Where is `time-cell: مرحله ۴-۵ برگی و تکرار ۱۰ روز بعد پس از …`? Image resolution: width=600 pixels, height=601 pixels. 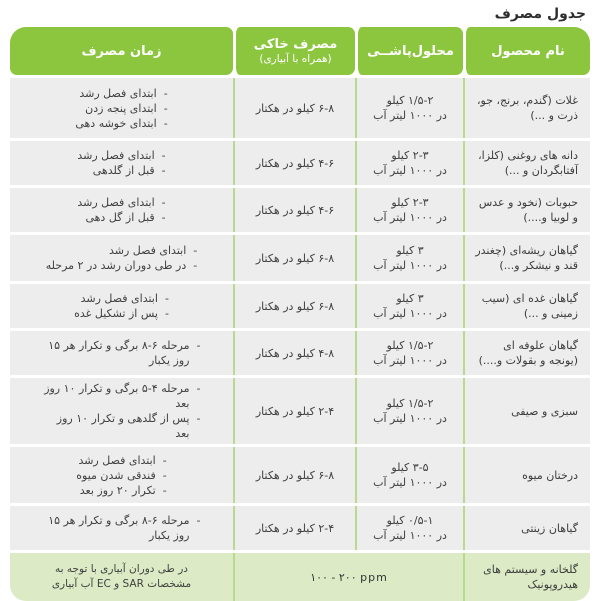
time-cell: مرحله ۴-۵ برگی و تکرار ۱۰ روز بعد پس از … is located at coordinates (121, 411).